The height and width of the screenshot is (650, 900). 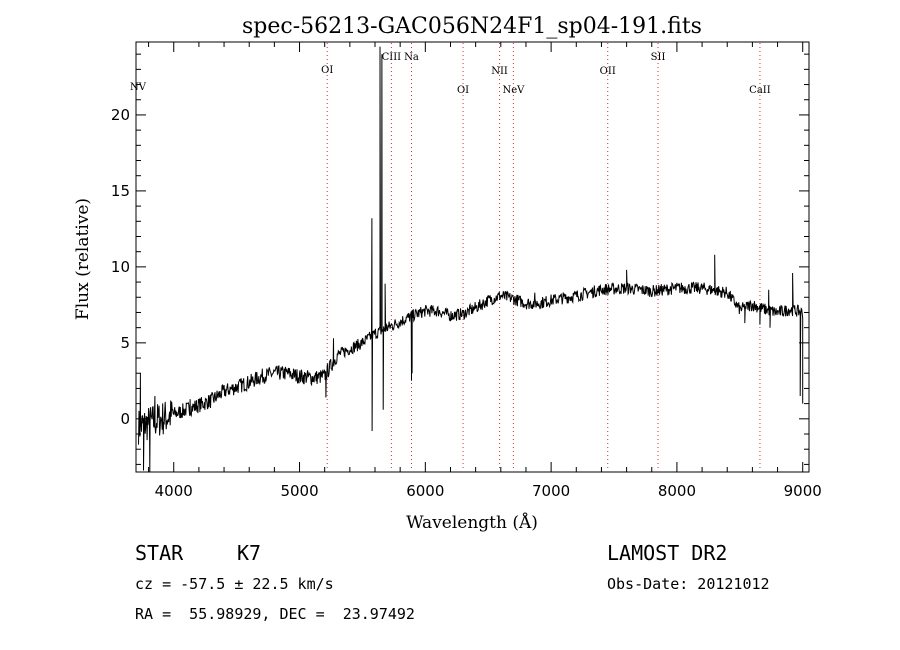 What do you see at coordinates (472, 522) in the screenshot?
I see `x-axis-label: Wavelength (Å)` at bounding box center [472, 522].